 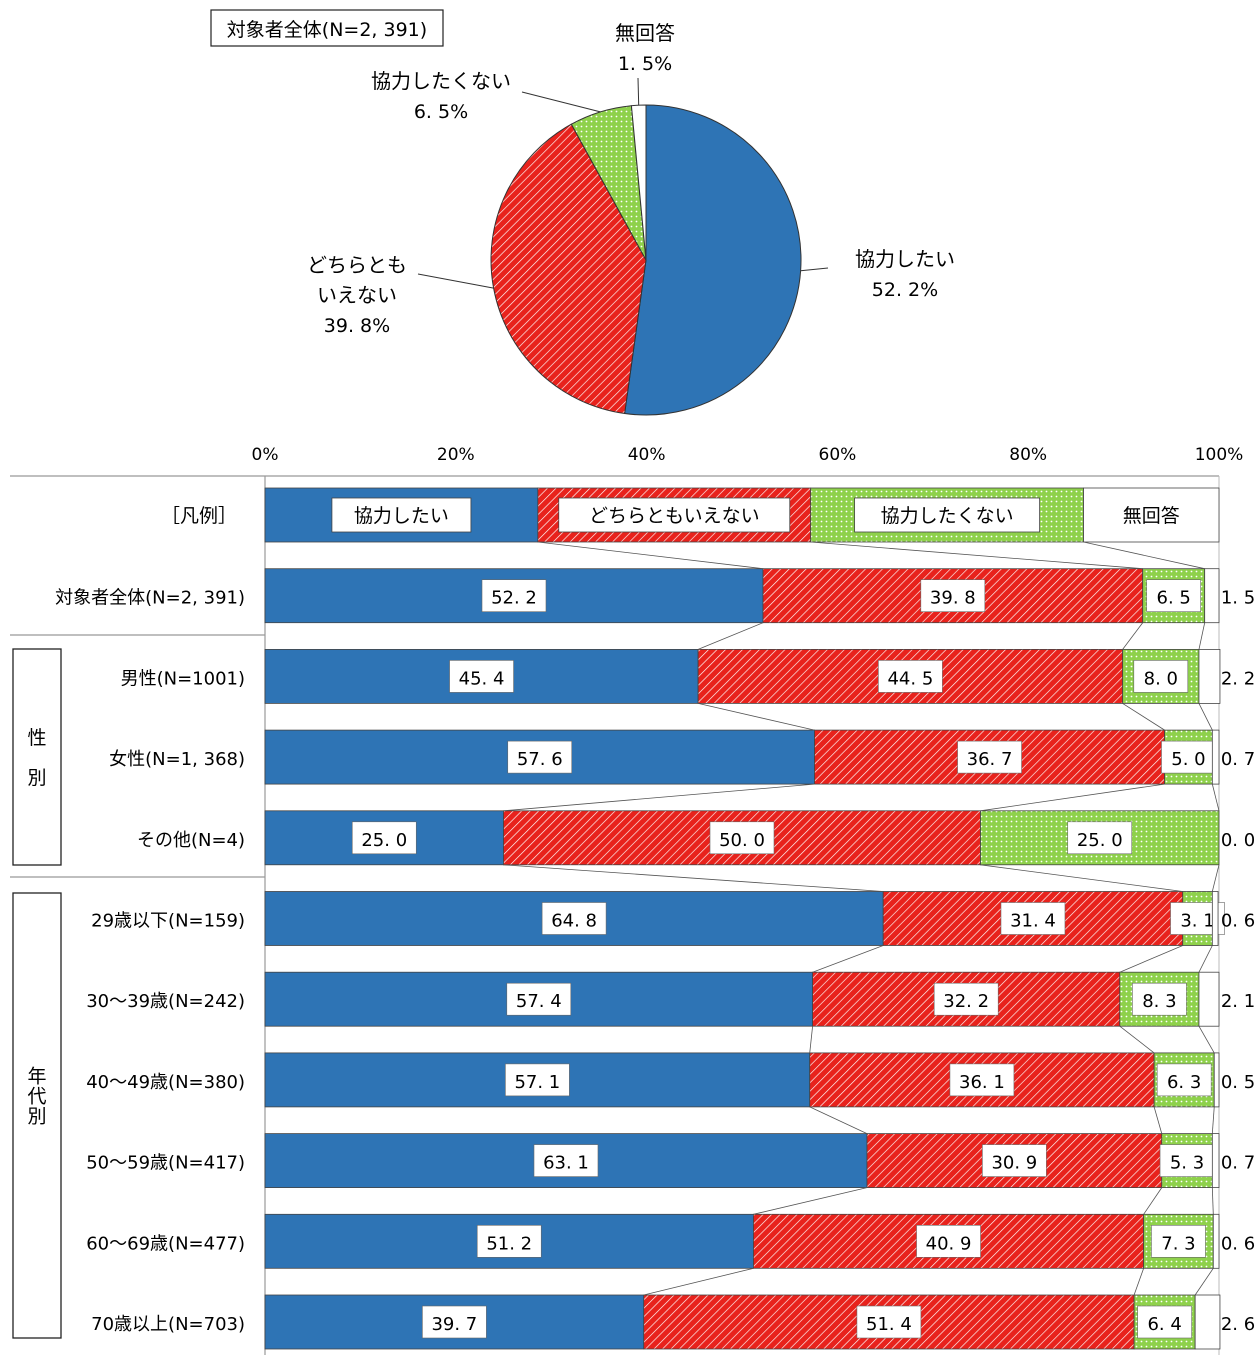 I want to click on x-tick-label: 100%, so click(x=1219, y=455).